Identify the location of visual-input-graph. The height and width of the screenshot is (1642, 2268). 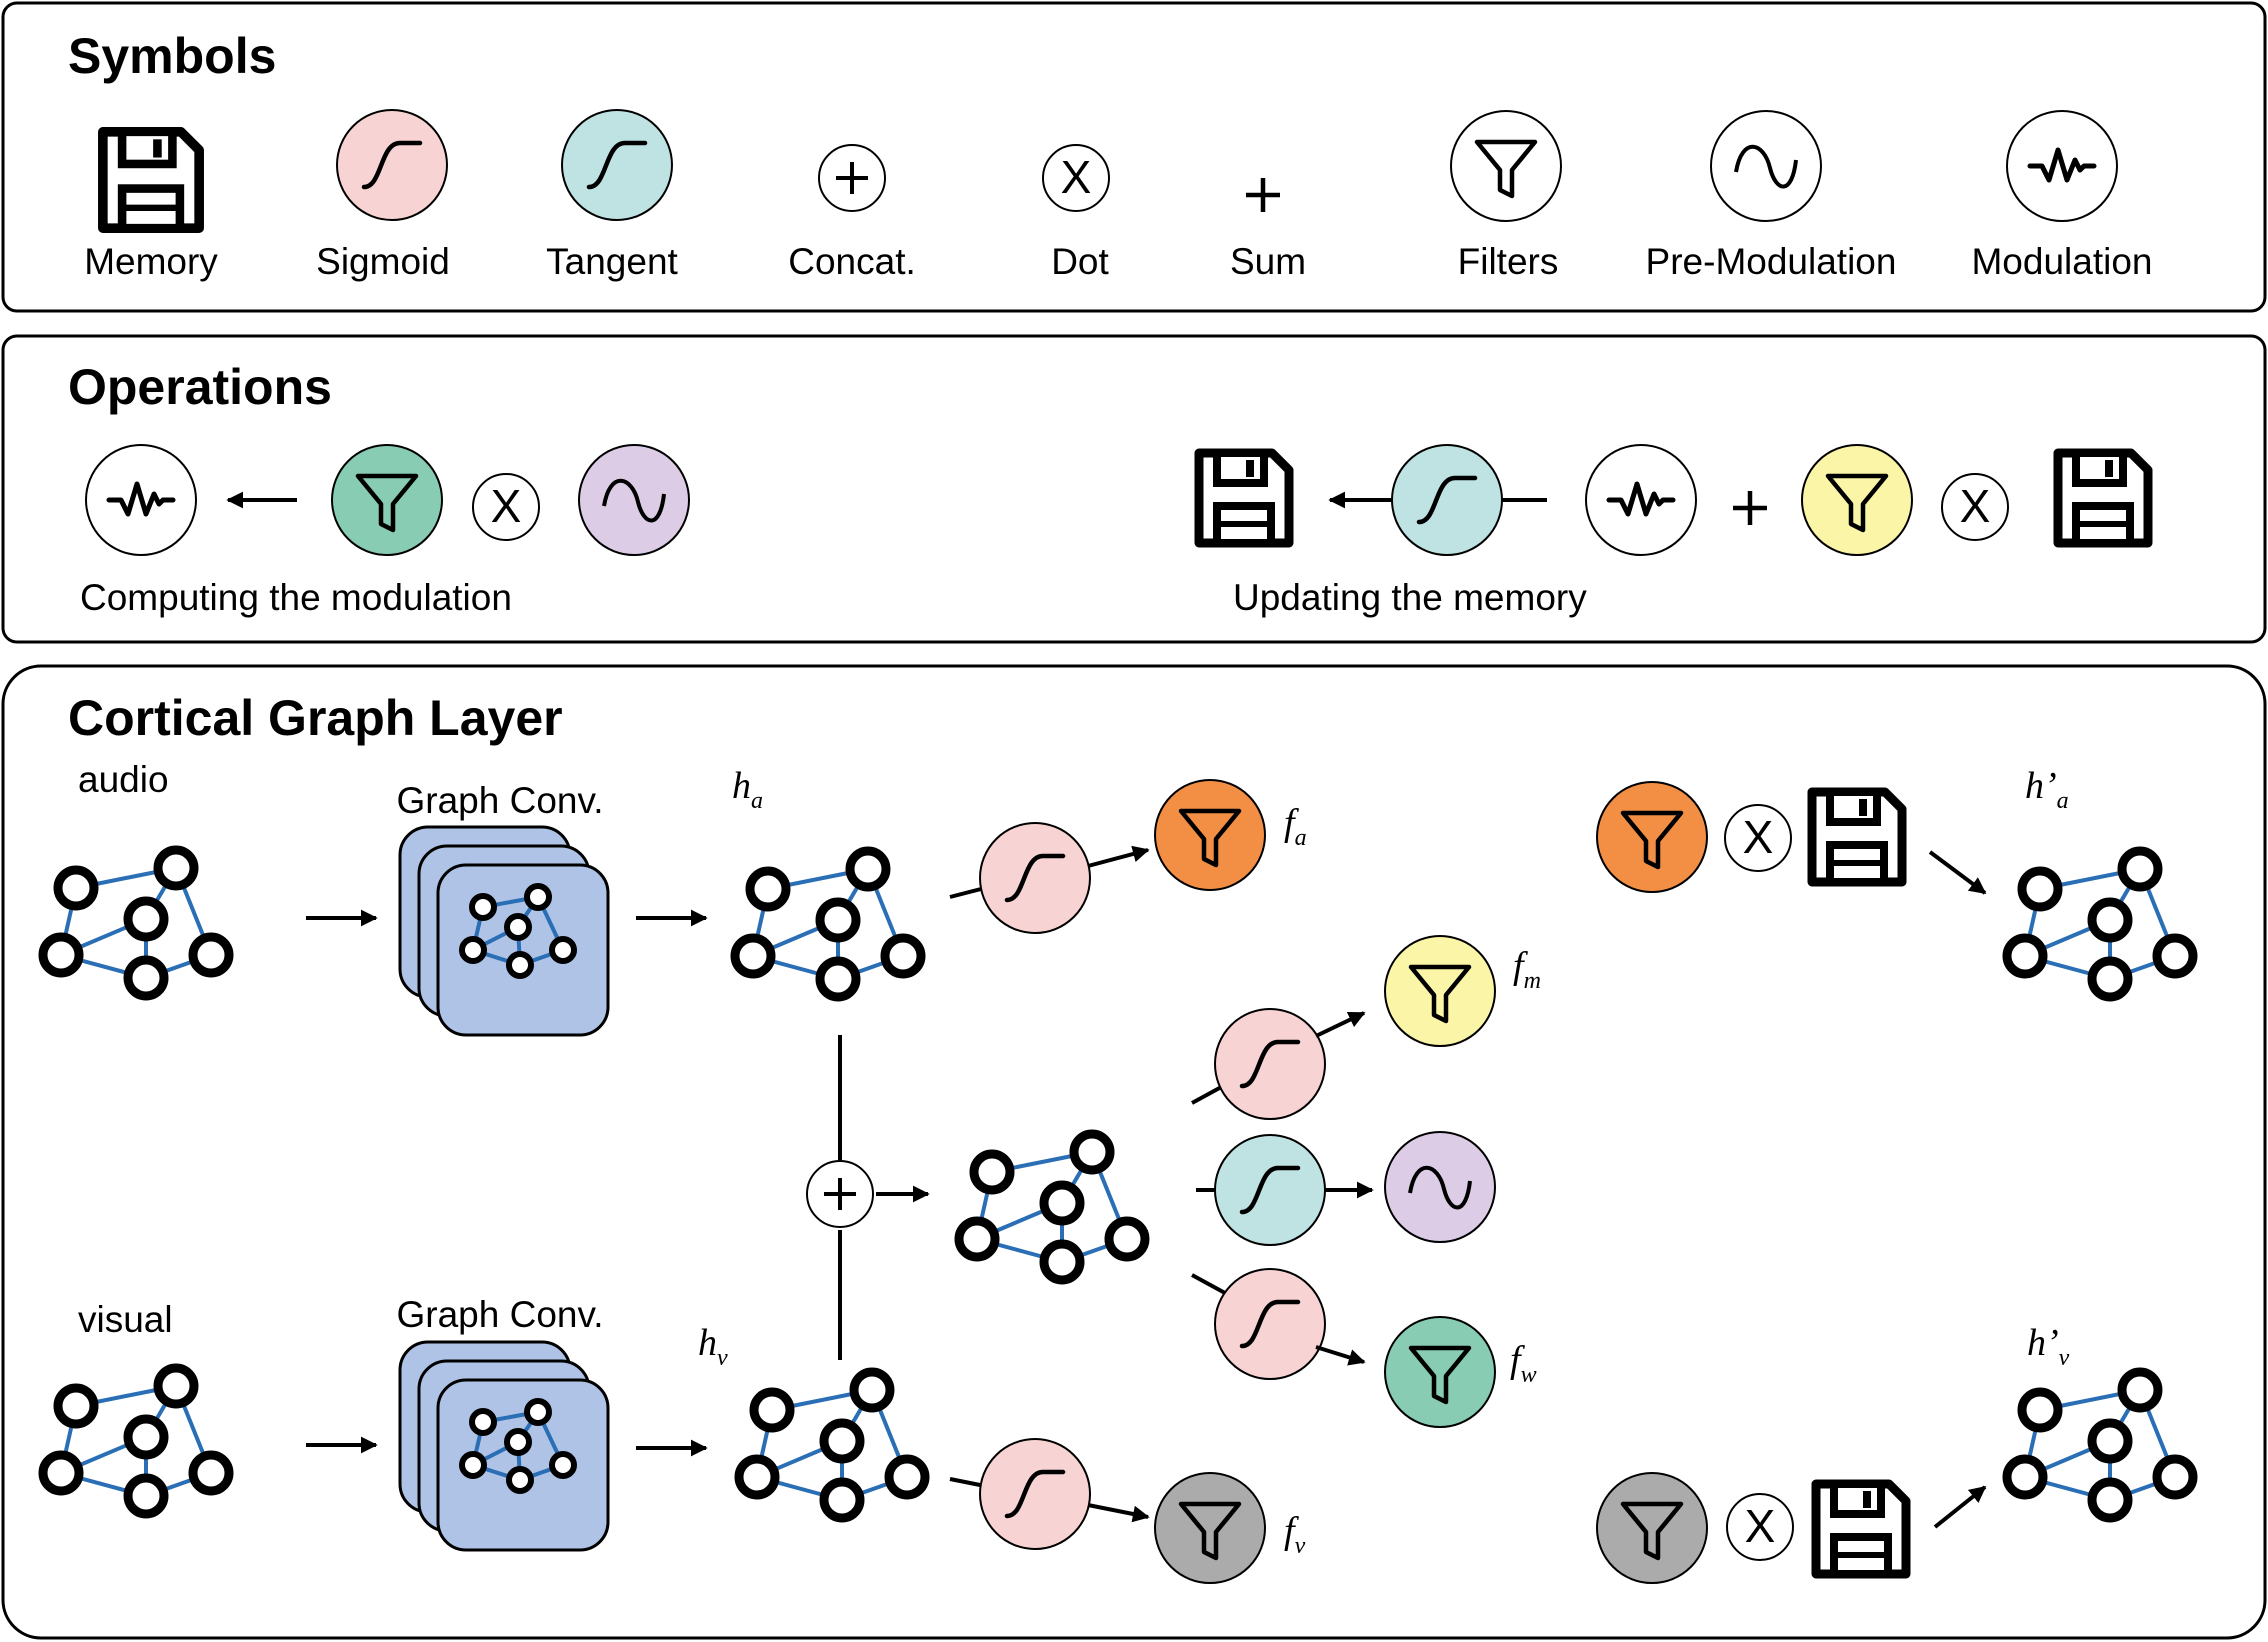
(136, 1441).